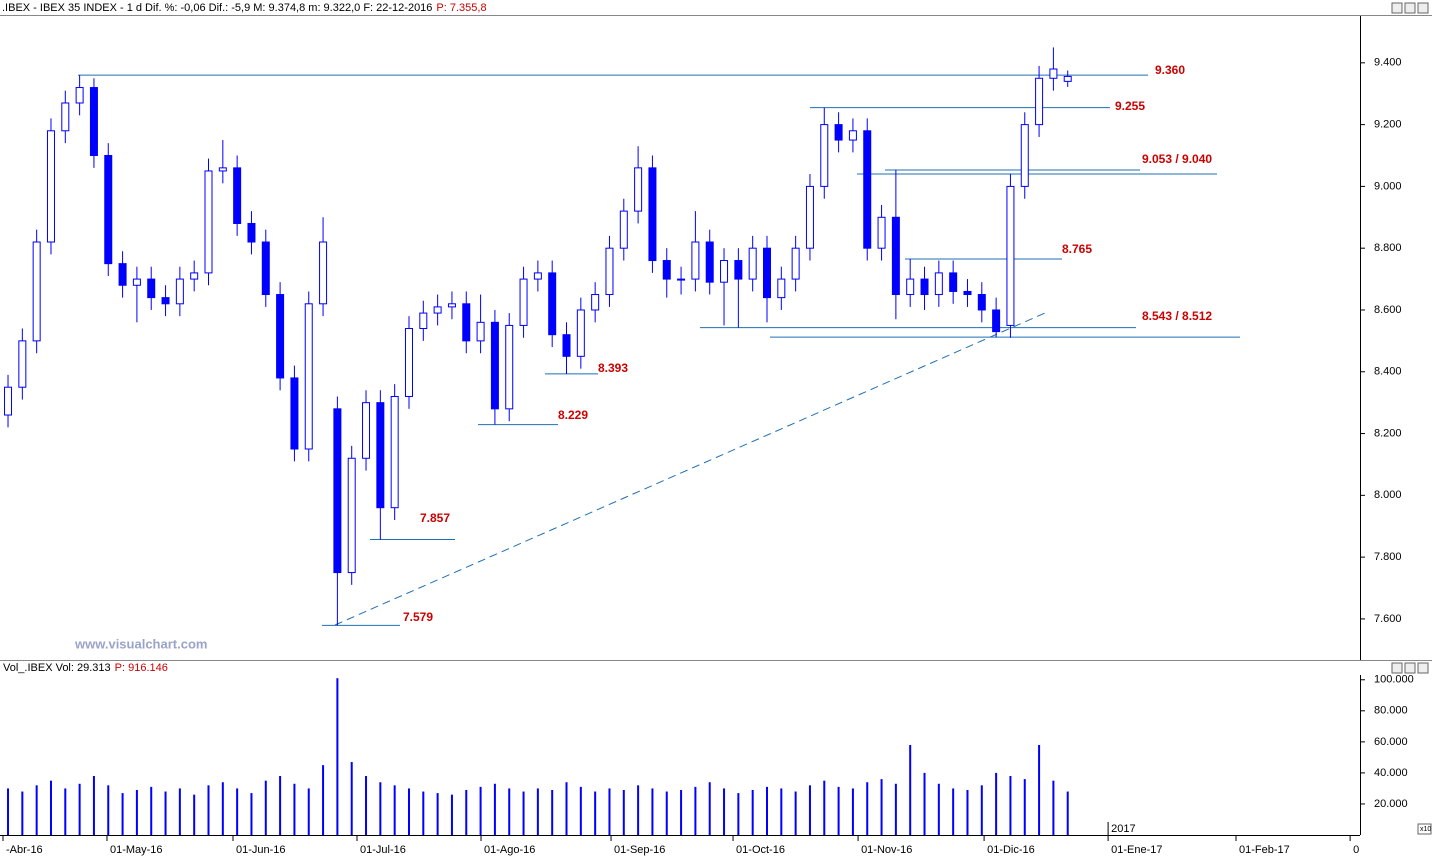 The height and width of the screenshot is (857, 1432). I want to click on y-tick-label: 100.000, so click(1394, 680).